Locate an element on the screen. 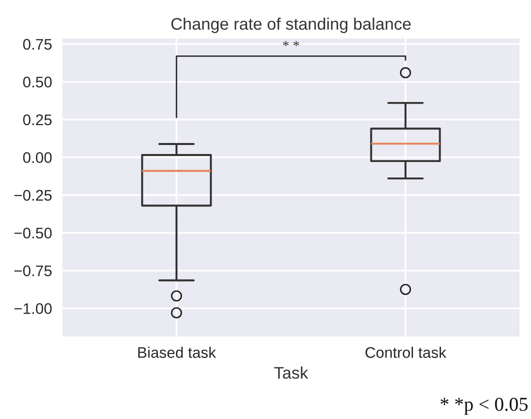 This screenshot has height=419, width=531. y-tick-label: 0.50 is located at coordinates (37, 82).